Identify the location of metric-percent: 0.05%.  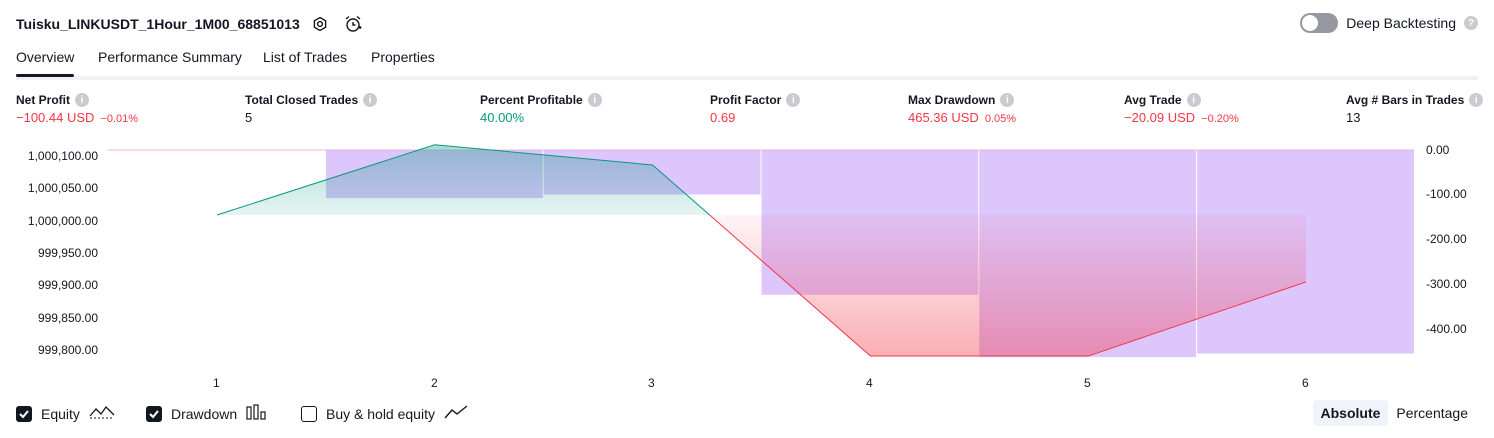
(1000, 119).